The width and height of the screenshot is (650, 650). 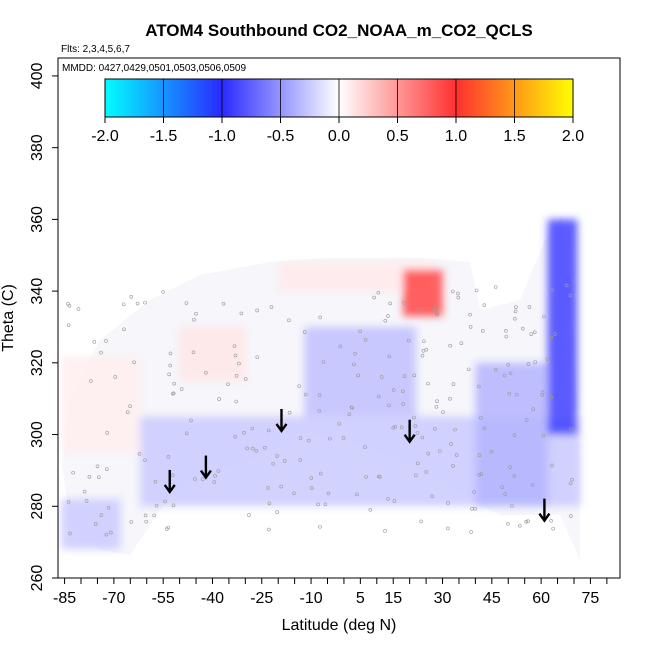 I want to click on arrows, so click(x=357, y=465).